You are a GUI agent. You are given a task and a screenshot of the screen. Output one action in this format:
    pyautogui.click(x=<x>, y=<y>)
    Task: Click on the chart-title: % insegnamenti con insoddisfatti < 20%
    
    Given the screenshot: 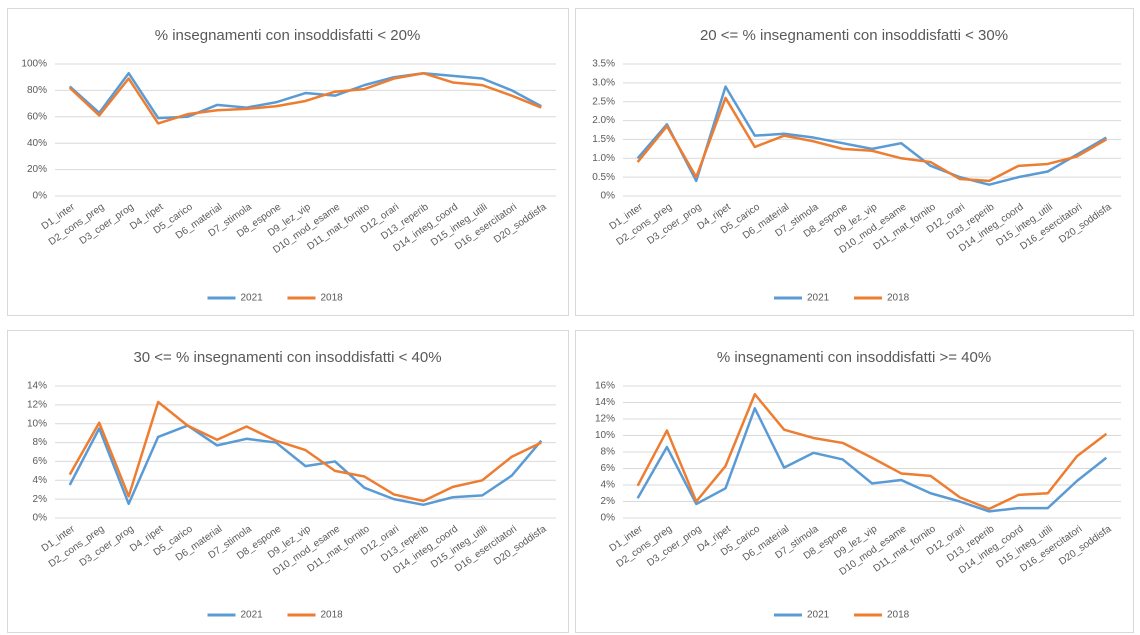 What is the action you would take?
    pyautogui.click(x=288, y=35)
    